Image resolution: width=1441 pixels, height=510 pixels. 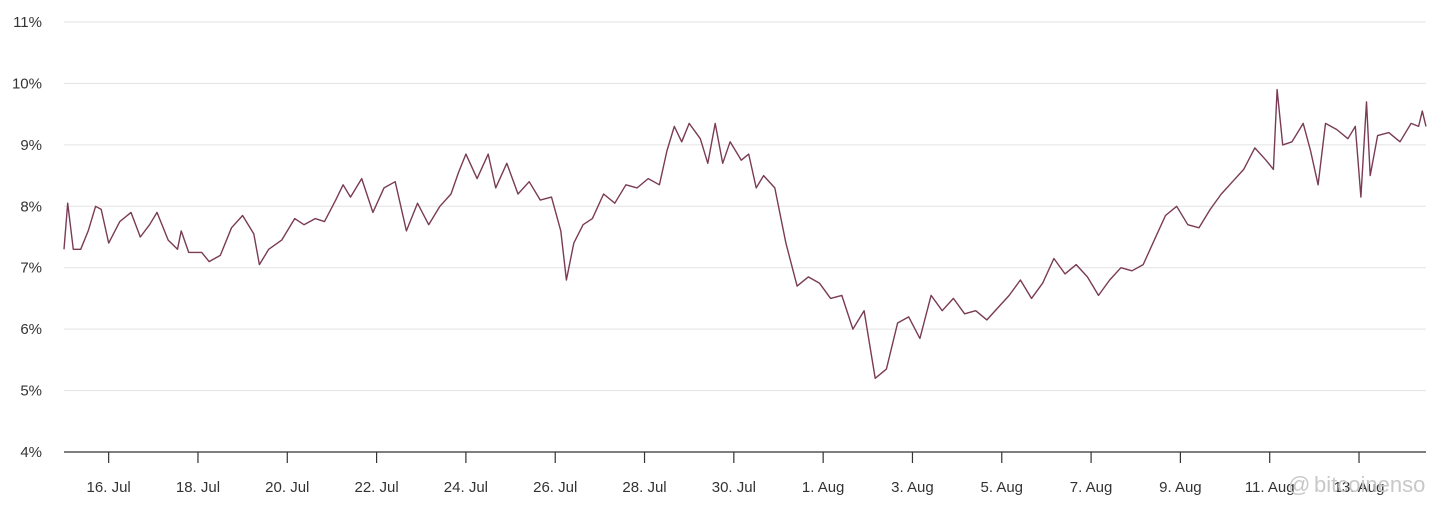 What do you see at coordinates (734, 487) in the screenshot?
I see `x-tick-label: 30. Jul` at bounding box center [734, 487].